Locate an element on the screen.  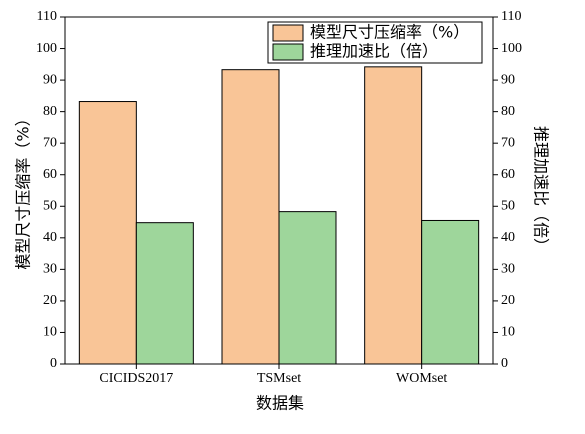
y2-axis-label: 推理加速比（倍） is located at coordinates (541, 190).